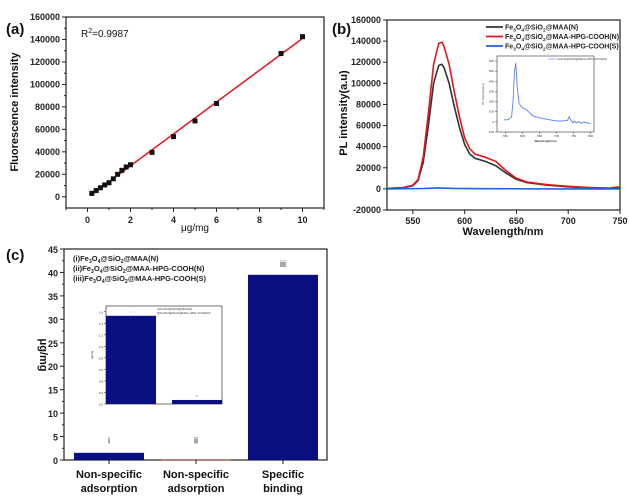  Describe the element at coordinates (366, 41) in the screenshot. I see `y-tick-label: 140000` at that location.